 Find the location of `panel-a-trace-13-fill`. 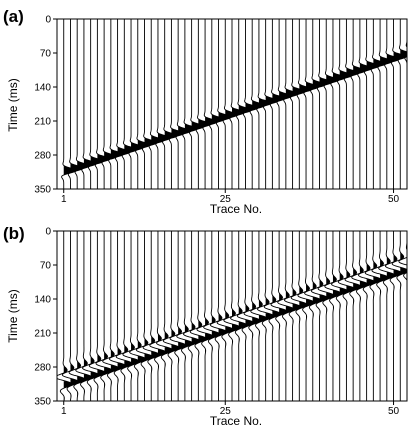

panel-a-trace-13-fill is located at coordinates (150, 142).